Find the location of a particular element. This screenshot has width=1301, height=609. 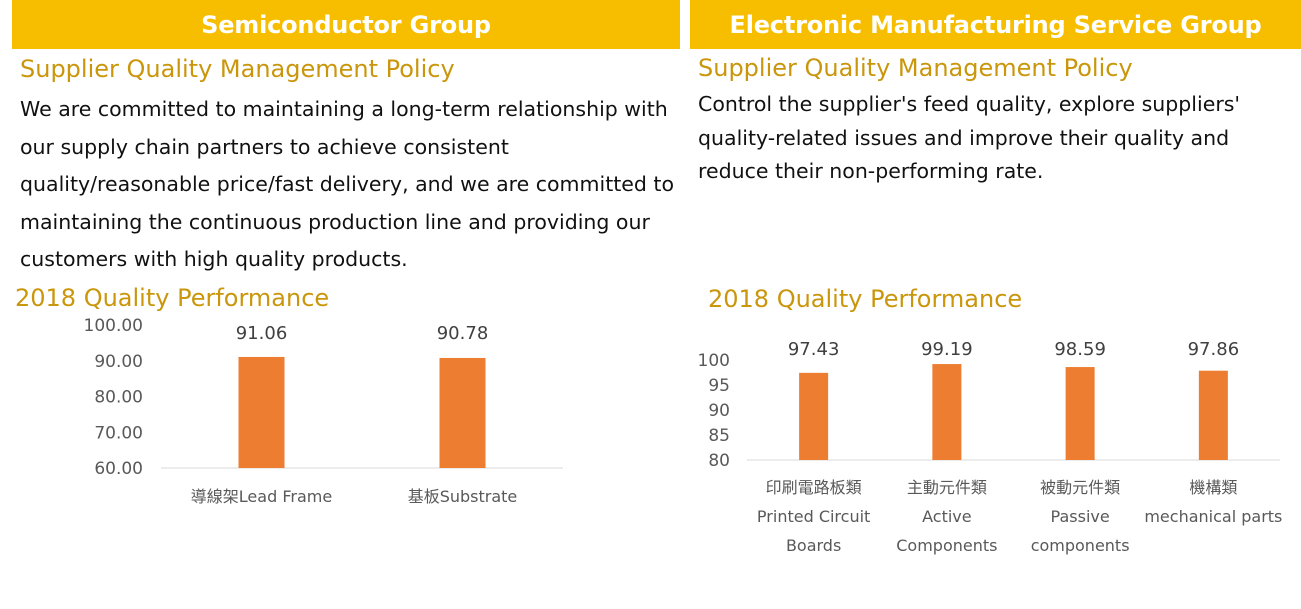

x-tick-label: 印刷電路板類 is located at coordinates (814, 487).